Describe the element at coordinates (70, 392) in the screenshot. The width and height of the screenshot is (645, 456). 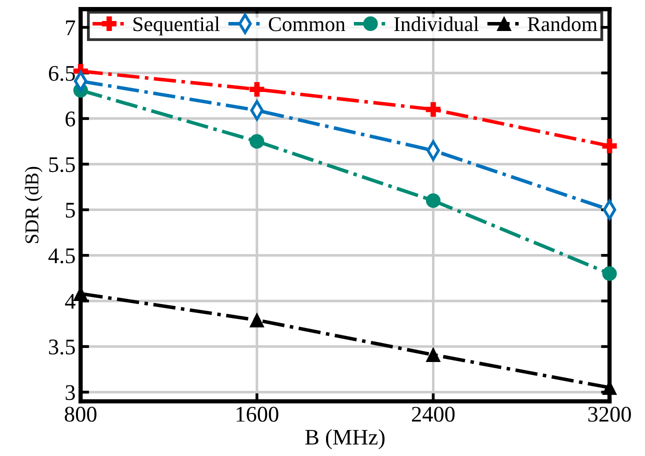
I see `y-tick-label: 3` at that location.